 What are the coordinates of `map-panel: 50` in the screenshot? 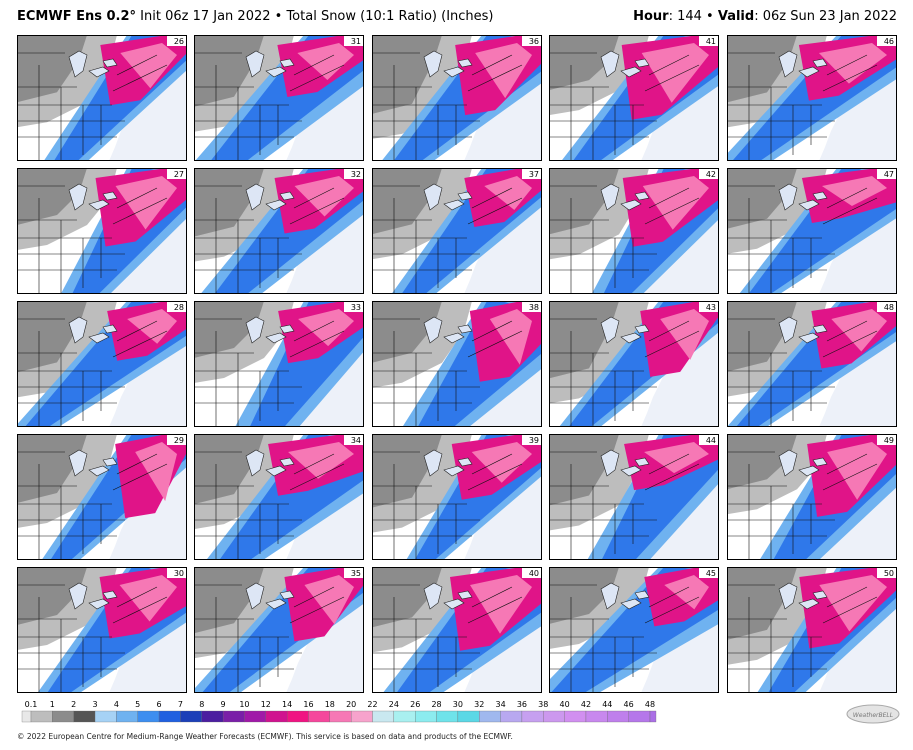 It's located at (812, 630).